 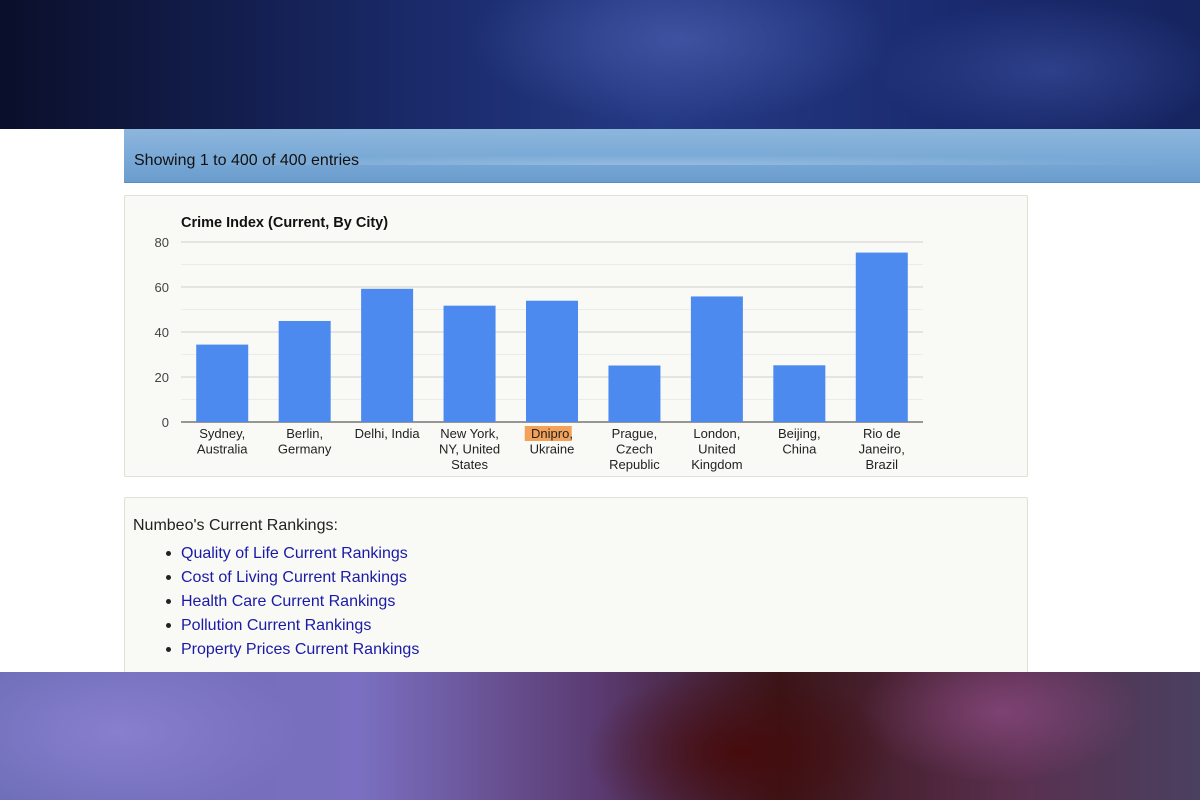 What do you see at coordinates (276, 625) in the screenshot?
I see `ranking-link: Pollution Current Rankings` at bounding box center [276, 625].